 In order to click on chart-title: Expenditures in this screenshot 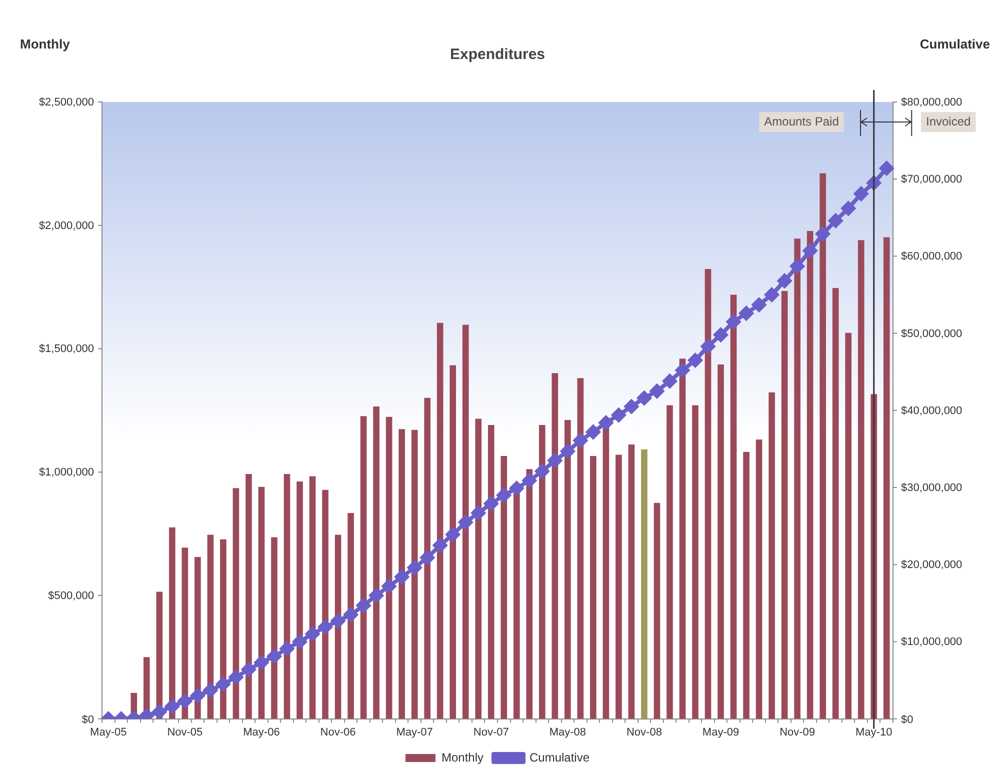, I will do `click(498, 55)`.